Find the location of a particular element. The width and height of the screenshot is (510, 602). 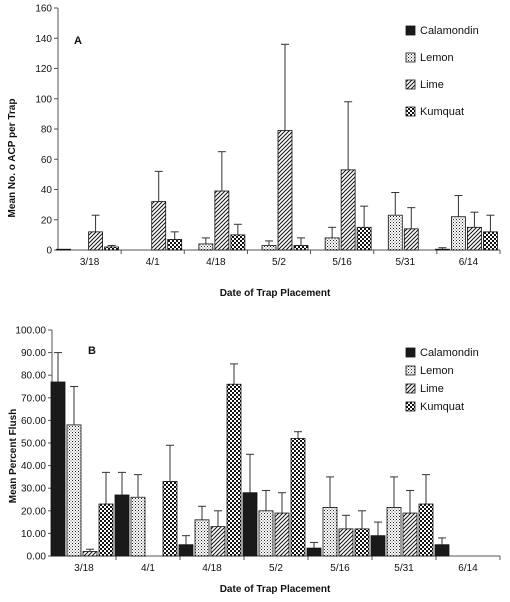

legend-b: Calamondin Lemon Lime Kumquat is located at coordinates (442, 380).